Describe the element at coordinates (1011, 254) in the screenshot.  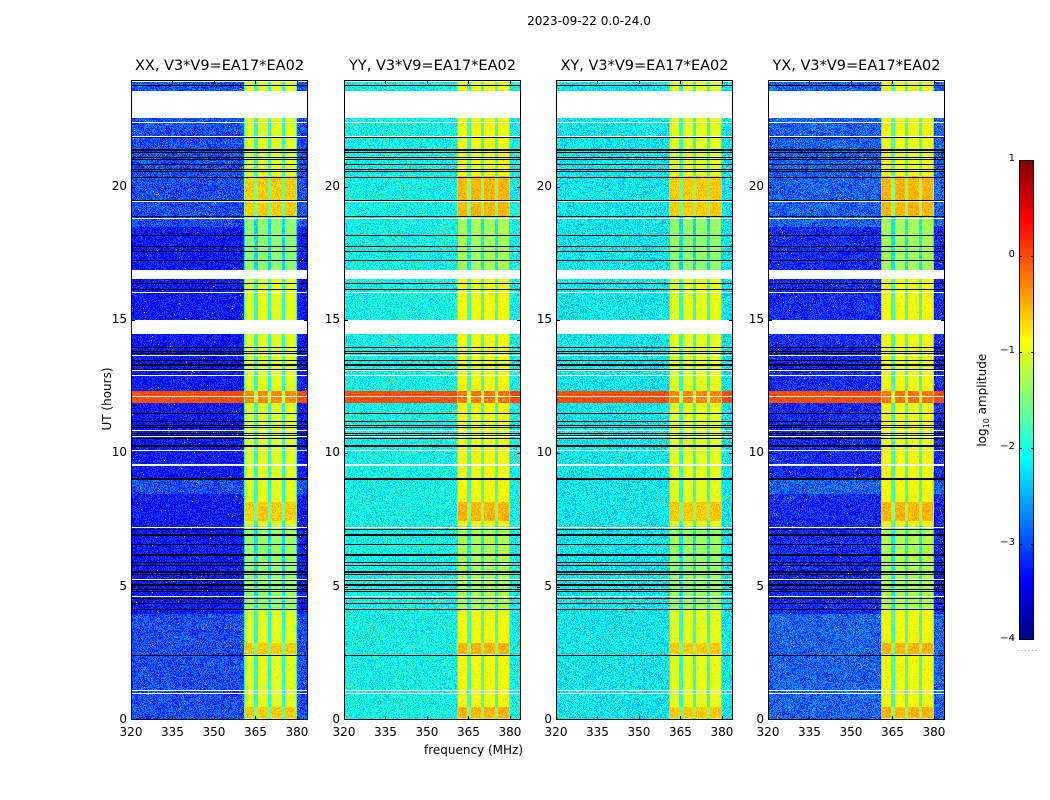
I see `colorbar-tick-label: 0` at that location.